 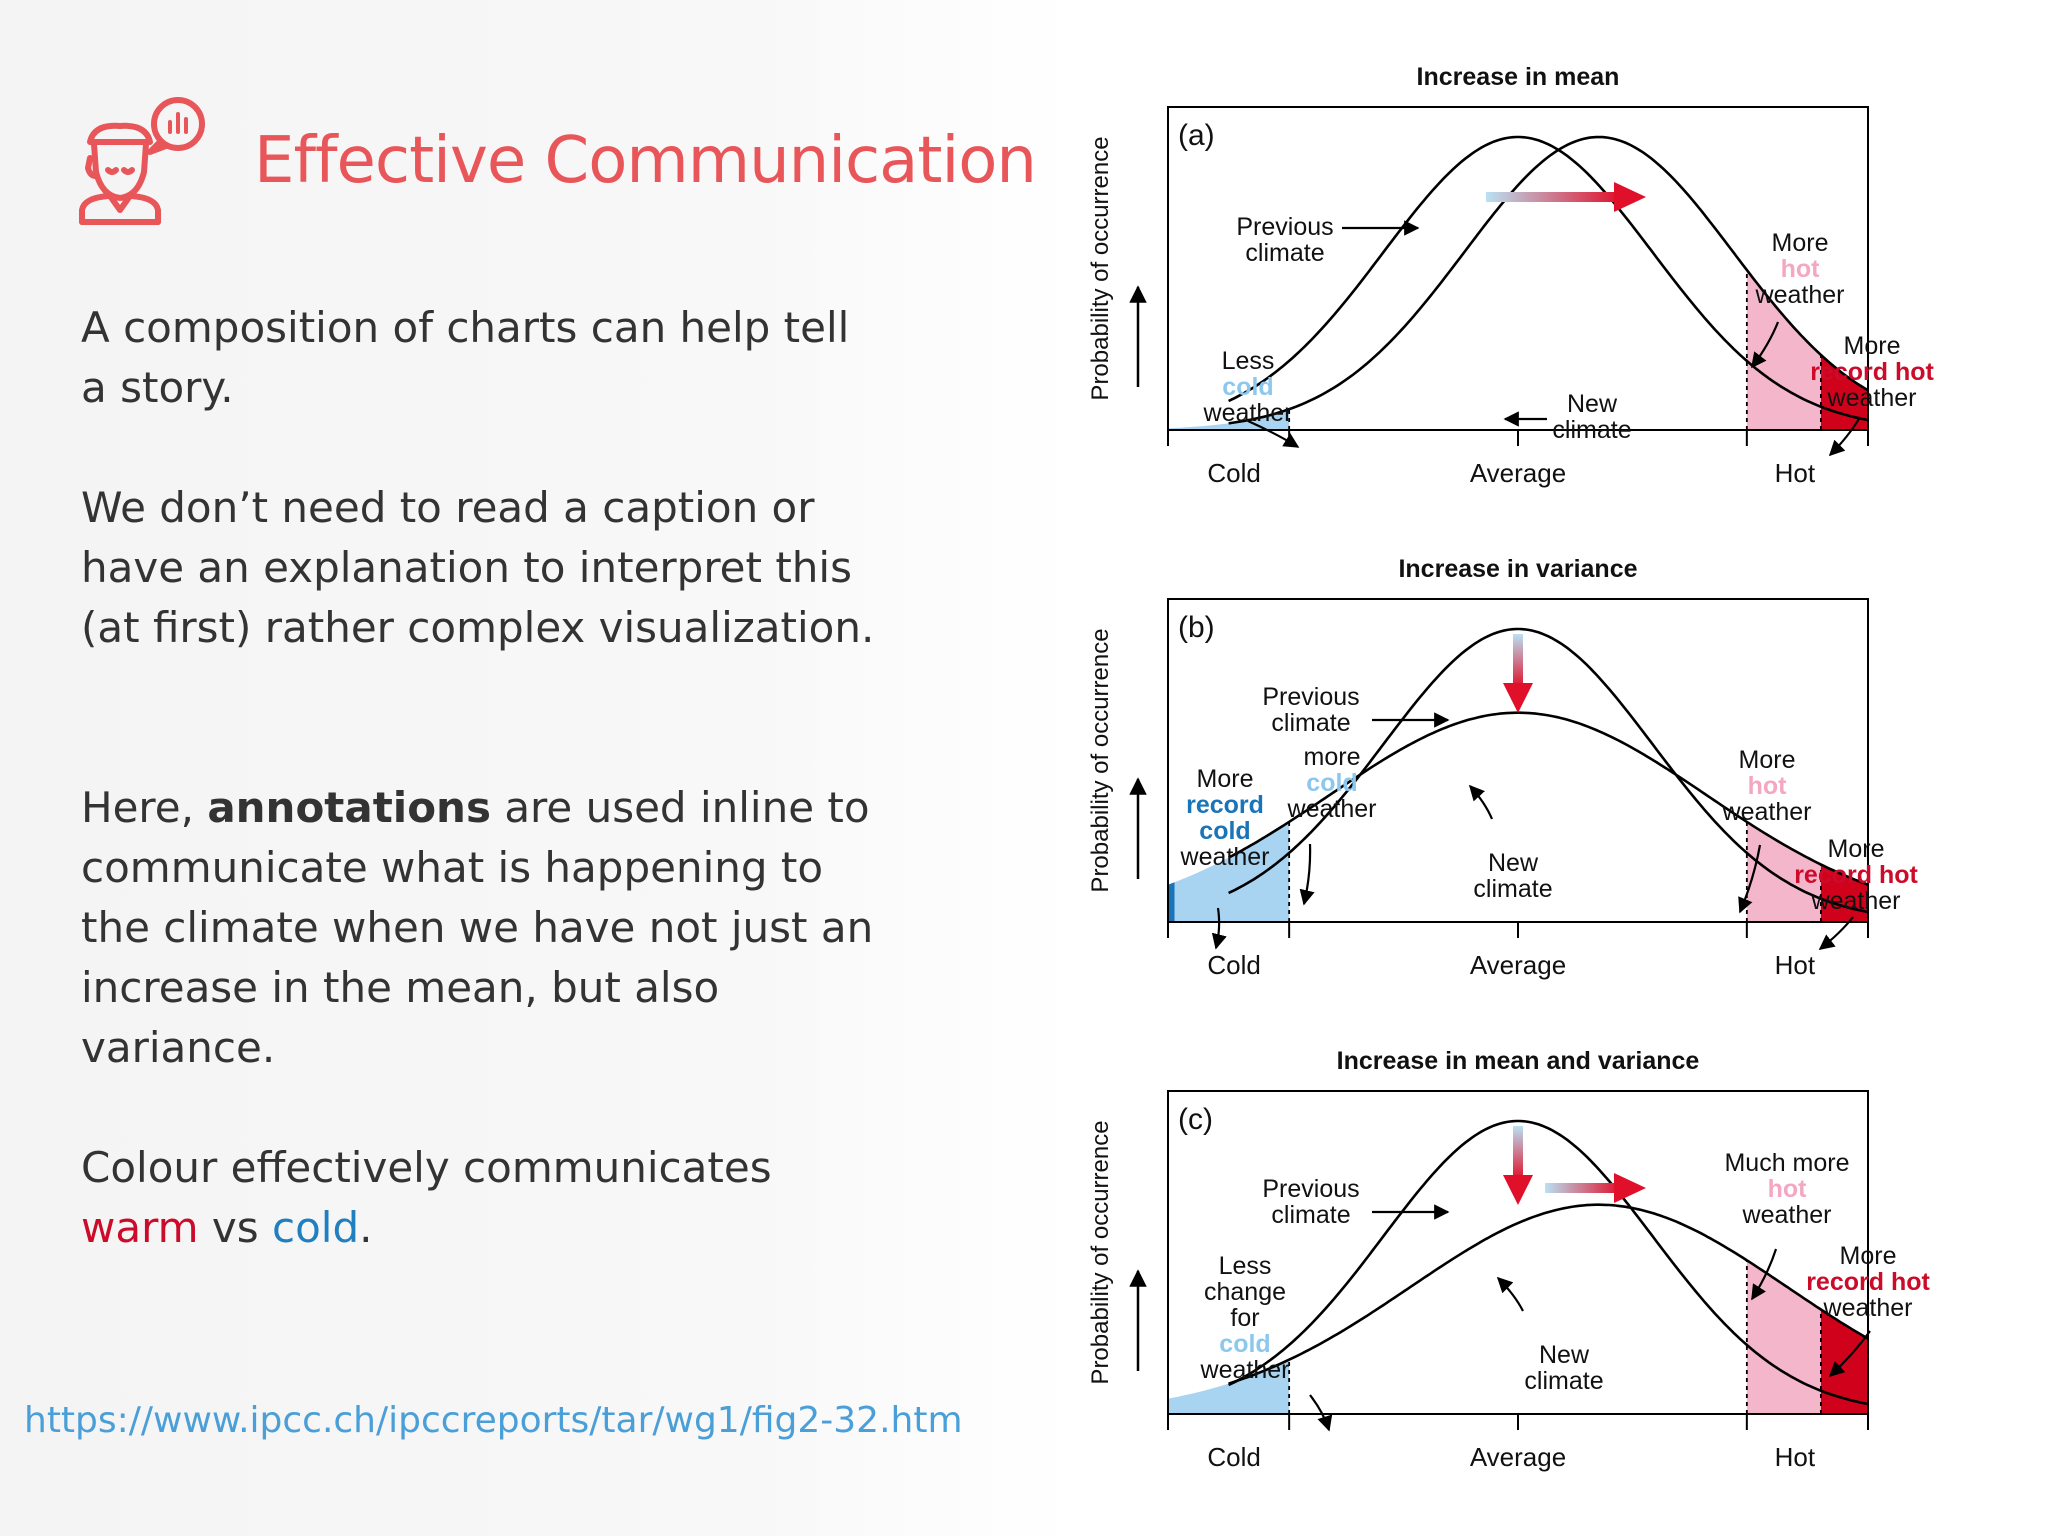 What do you see at coordinates (140, 1227) in the screenshot?
I see `warm-word: warm` at bounding box center [140, 1227].